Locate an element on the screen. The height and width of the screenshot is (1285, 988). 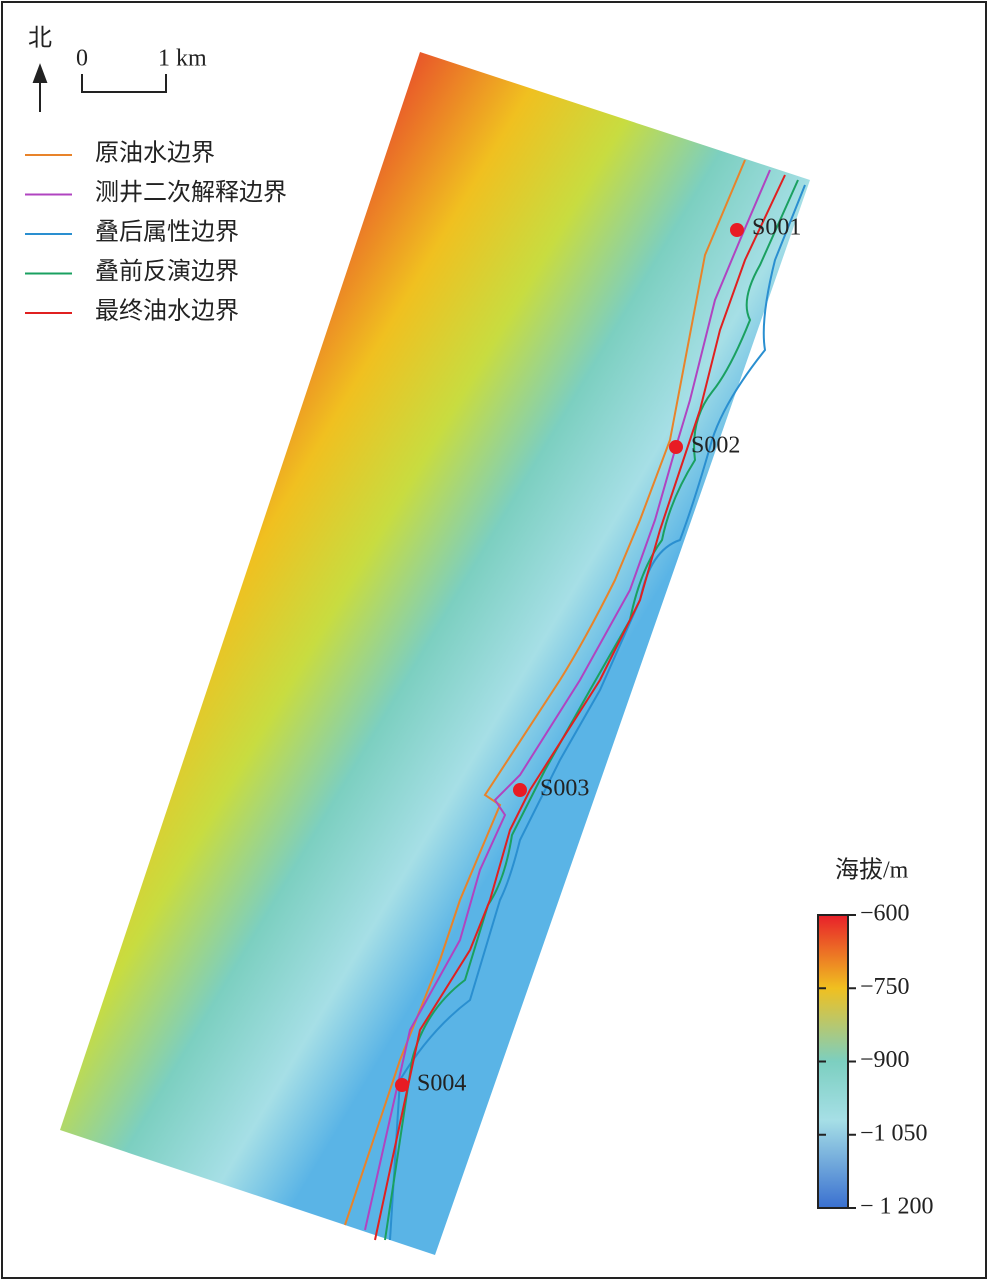
colorbar-tick-label: −600 is located at coordinates (885, 914).